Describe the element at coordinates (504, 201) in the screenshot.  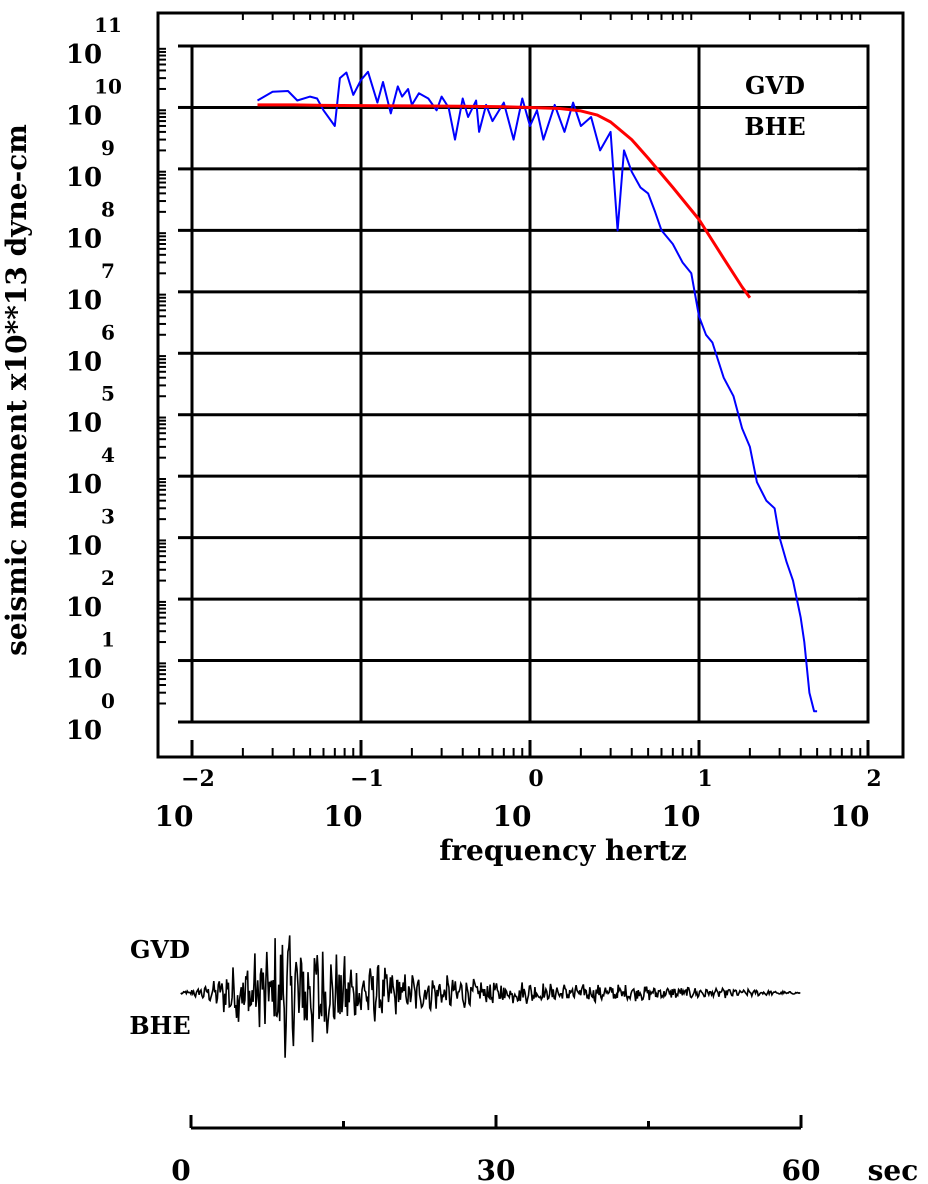
I see `model-fit-line` at that location.